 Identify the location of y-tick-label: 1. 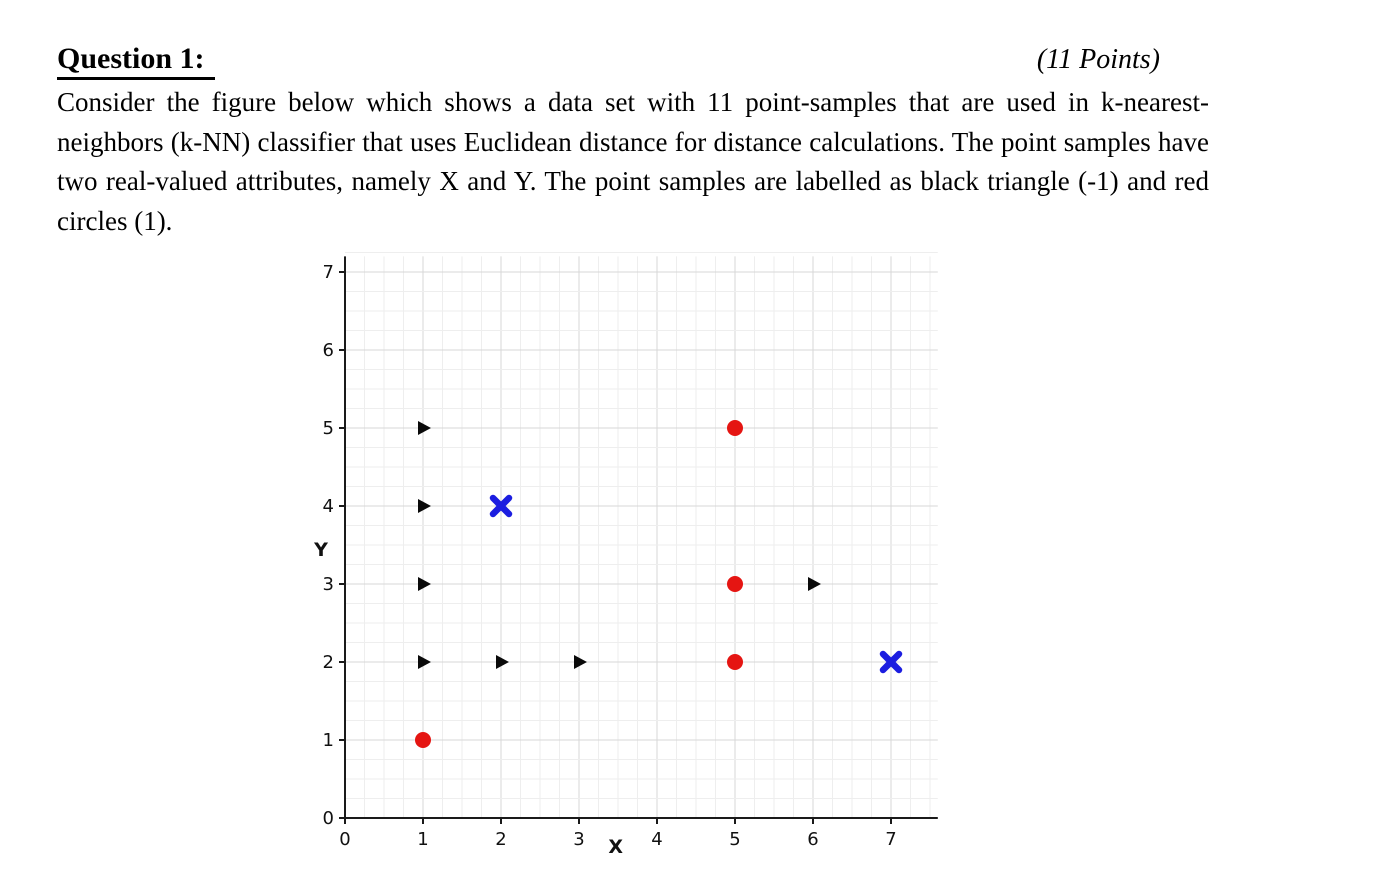
(328, 740).